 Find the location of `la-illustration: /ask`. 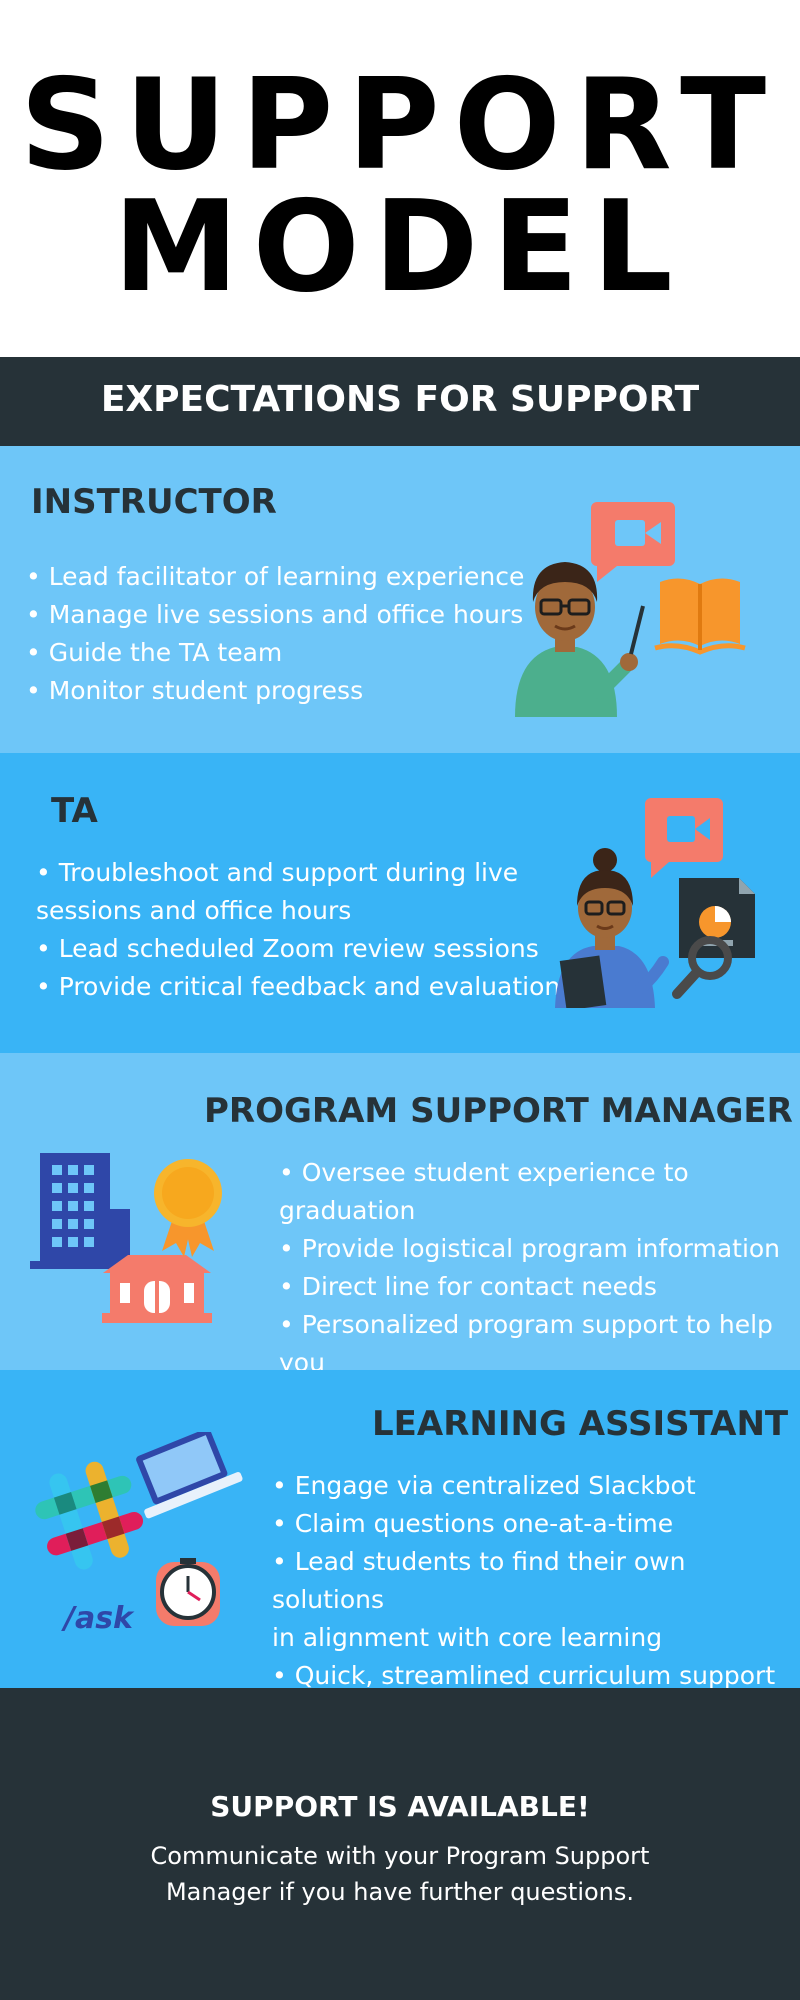

la-illustration: /ask is located at coordinates (139, 1532).